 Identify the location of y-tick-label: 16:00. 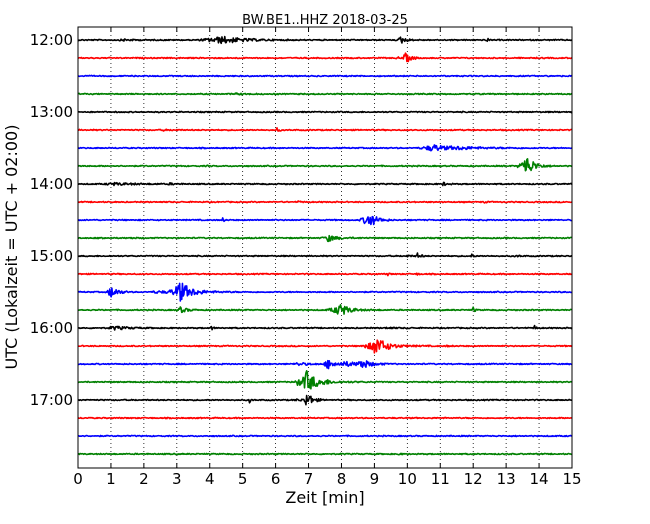
(51, 328).